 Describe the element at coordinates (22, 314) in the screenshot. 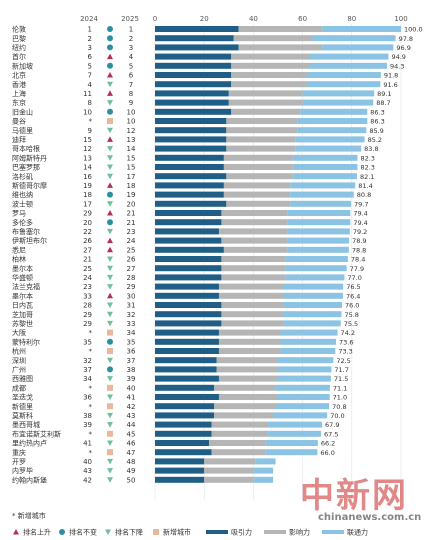

I see `city-label: 芝加哥` at that location.